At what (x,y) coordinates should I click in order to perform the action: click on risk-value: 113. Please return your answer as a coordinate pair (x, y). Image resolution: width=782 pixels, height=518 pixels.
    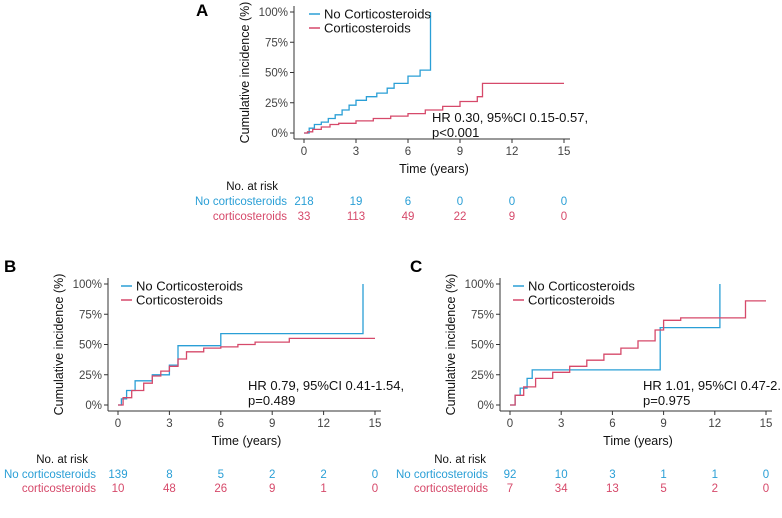
    Looking at the image, I should click on (356, 217).